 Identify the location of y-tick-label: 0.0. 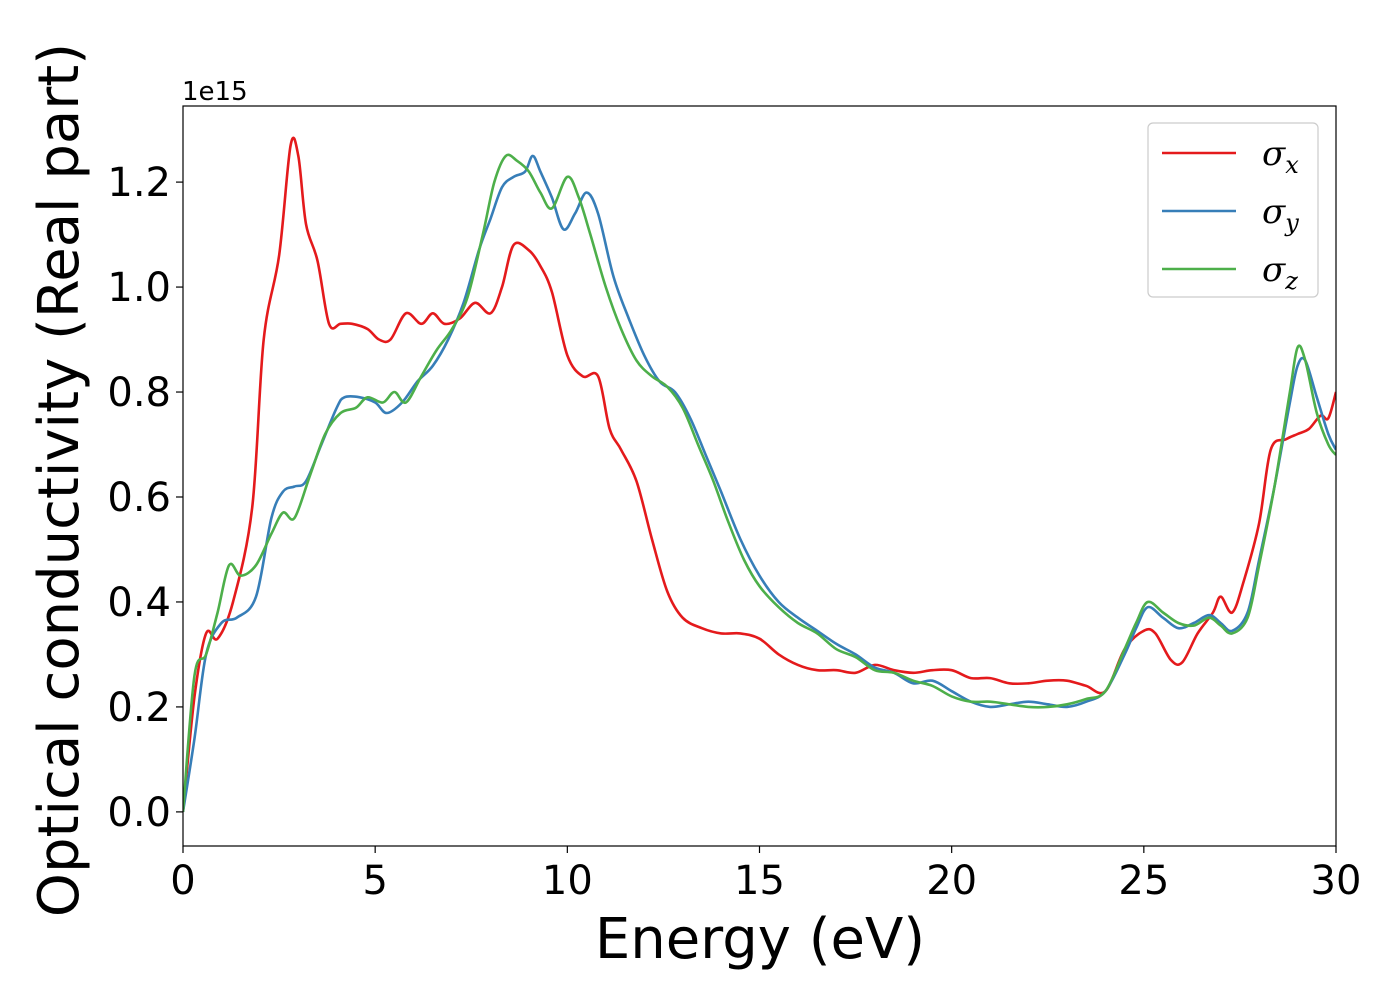
(139, 813).